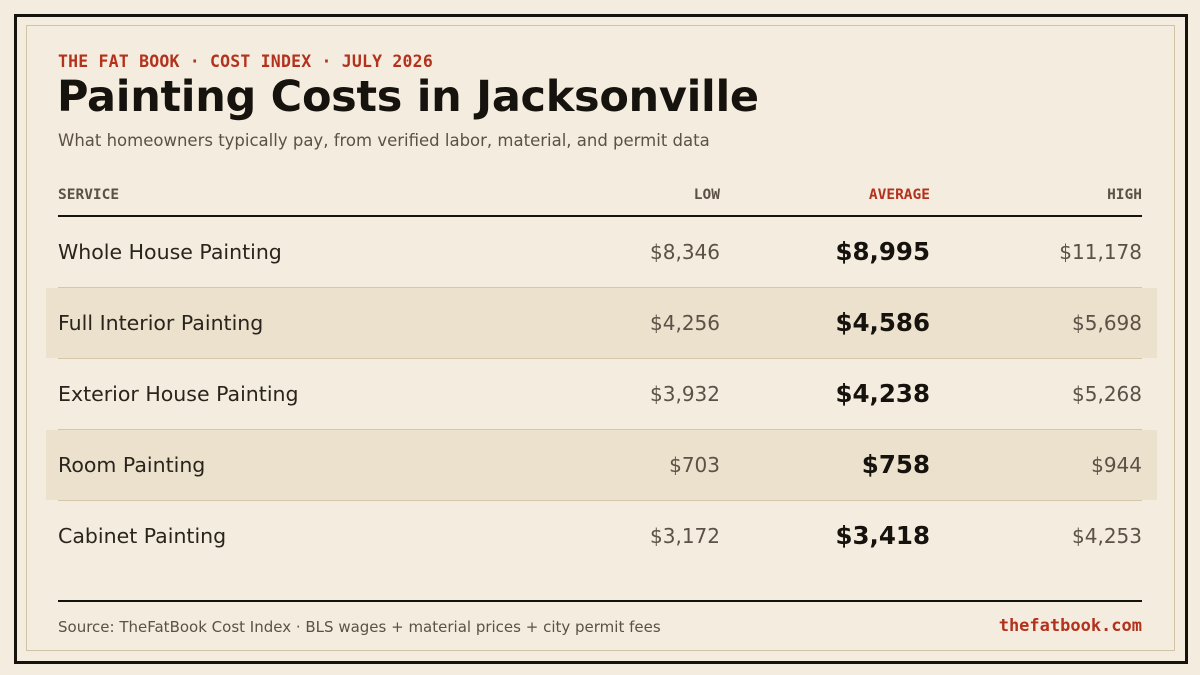  I want to click on eyebrow-label: THE FAT BOOK · COST INDEX · JULY 2026, so click(245, 61).